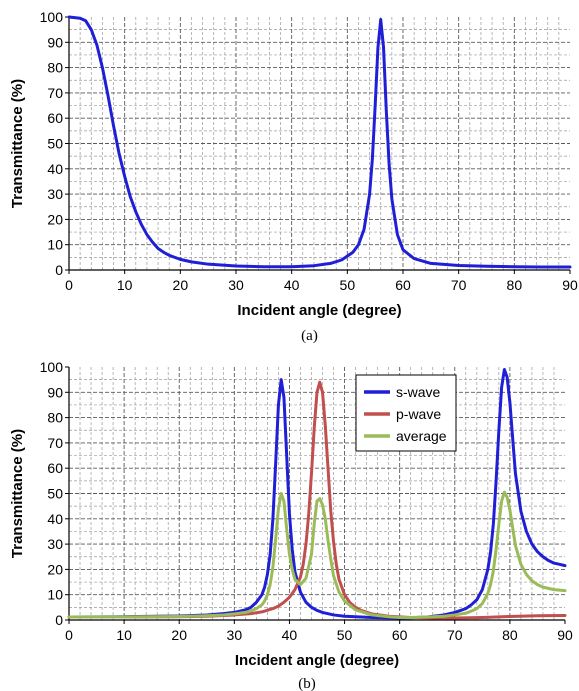 The height and width of the screenshot is (691, 579). I want to click on legend-label: p-wave, so click(418, 414).